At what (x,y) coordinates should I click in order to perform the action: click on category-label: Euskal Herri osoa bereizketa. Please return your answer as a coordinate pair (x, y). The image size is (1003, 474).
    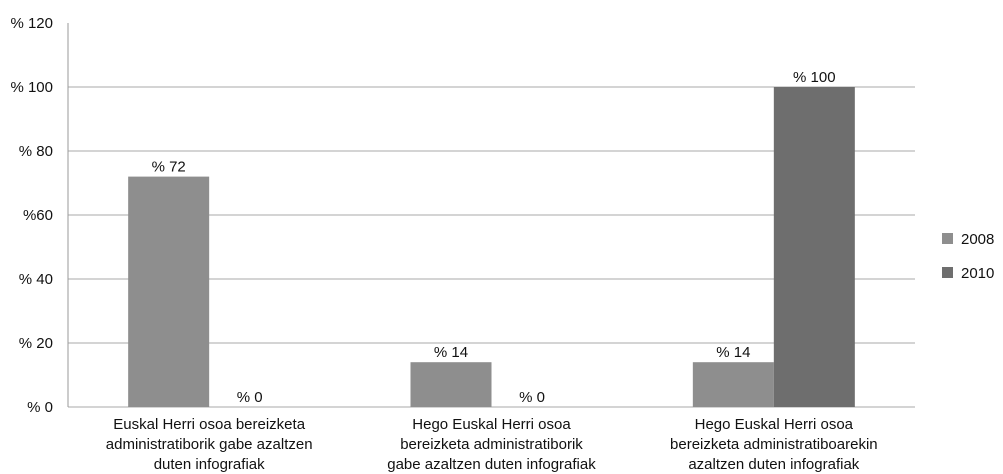
    Looking at the image, I should click on (209, 424).